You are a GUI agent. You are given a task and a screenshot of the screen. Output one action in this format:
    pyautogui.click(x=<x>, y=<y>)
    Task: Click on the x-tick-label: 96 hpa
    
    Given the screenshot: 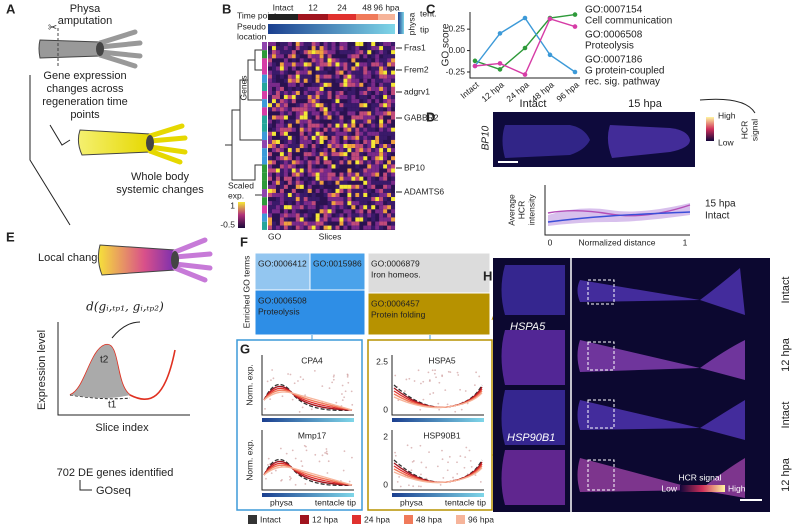 What is the action you would take?
    pyautogui.click(x=567, y=91)
    